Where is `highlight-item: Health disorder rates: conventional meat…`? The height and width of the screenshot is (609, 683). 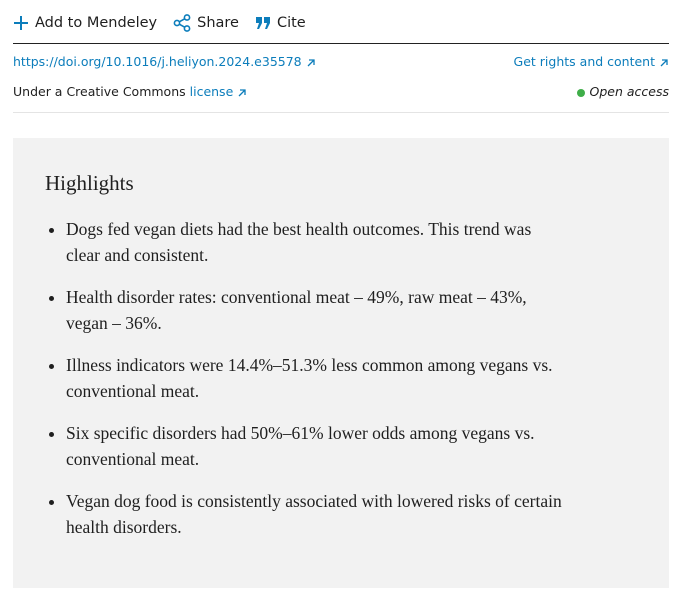 highlight-item: Health disorder rates: conventional meat… is located at coordinates (316, 310).